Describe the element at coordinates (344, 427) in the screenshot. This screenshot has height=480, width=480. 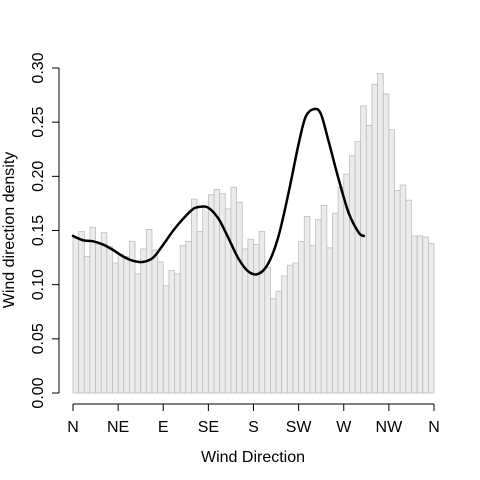
I see `x-tick-label: W` at that location.